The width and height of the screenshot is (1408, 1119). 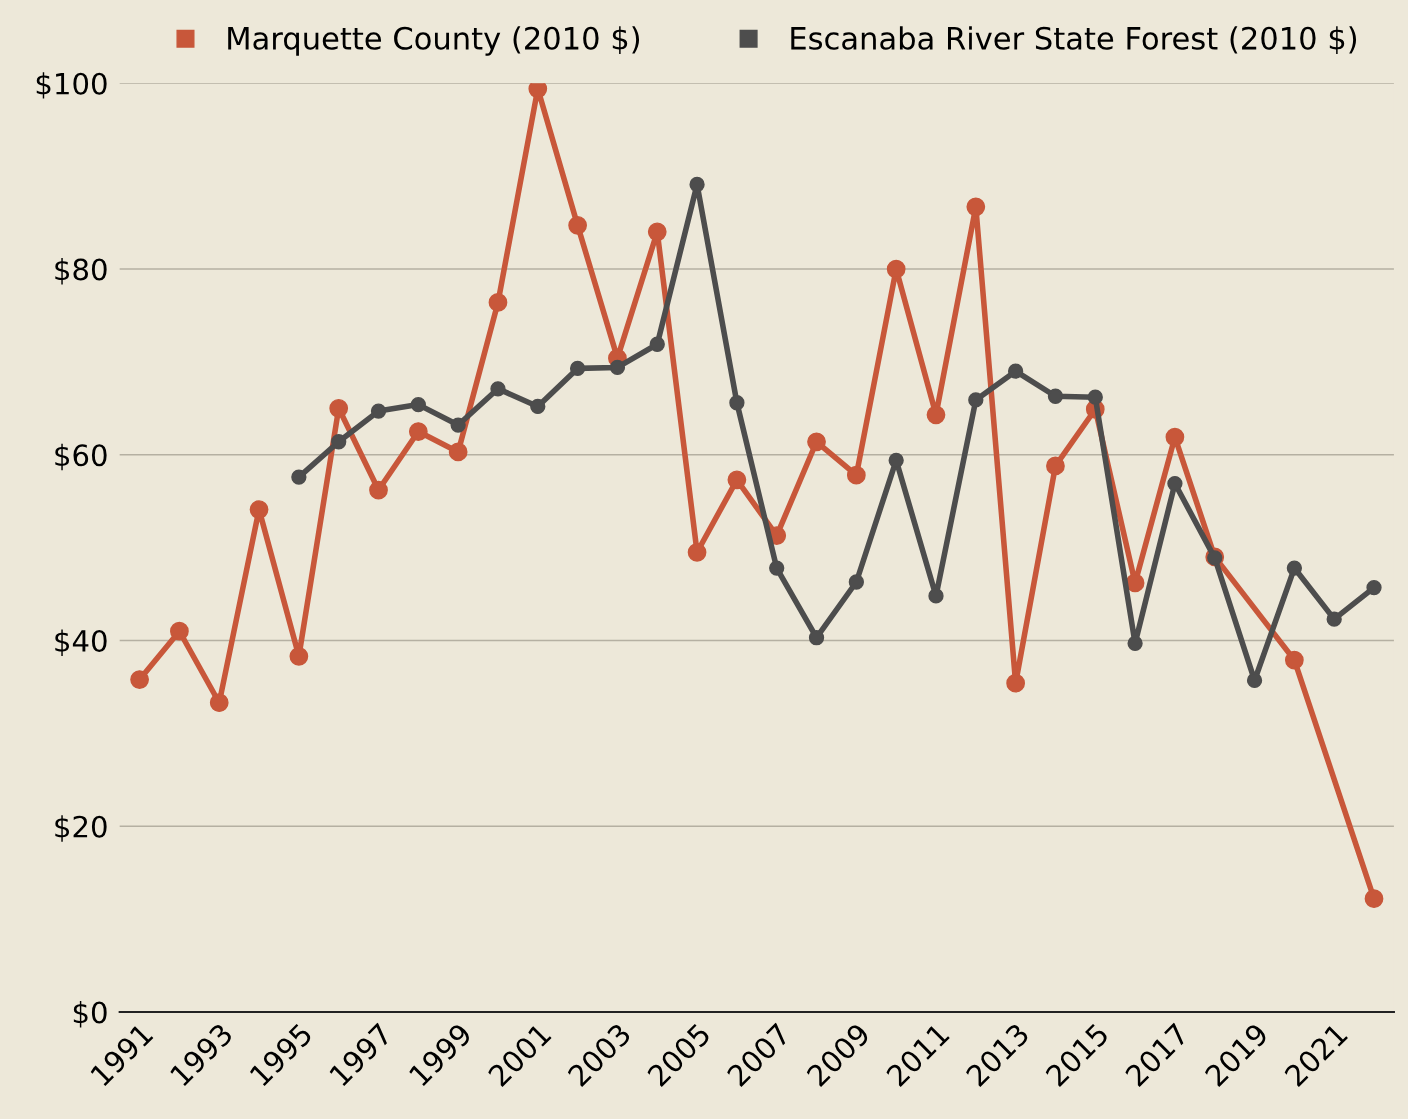 I want to click on y-tick-label: $80, so click(x=81, y=271).